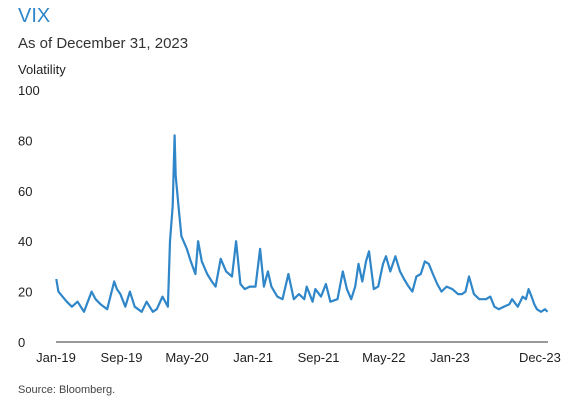  What do you see at coordinates (34, 16) in the screenshot?
I see `chart-title: VIX` at bounding box center [34, 16].